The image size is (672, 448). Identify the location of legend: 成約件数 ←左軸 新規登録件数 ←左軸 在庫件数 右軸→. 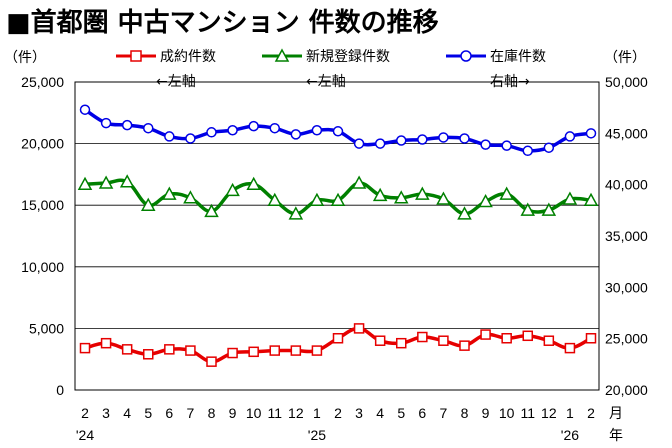
(331, 69).